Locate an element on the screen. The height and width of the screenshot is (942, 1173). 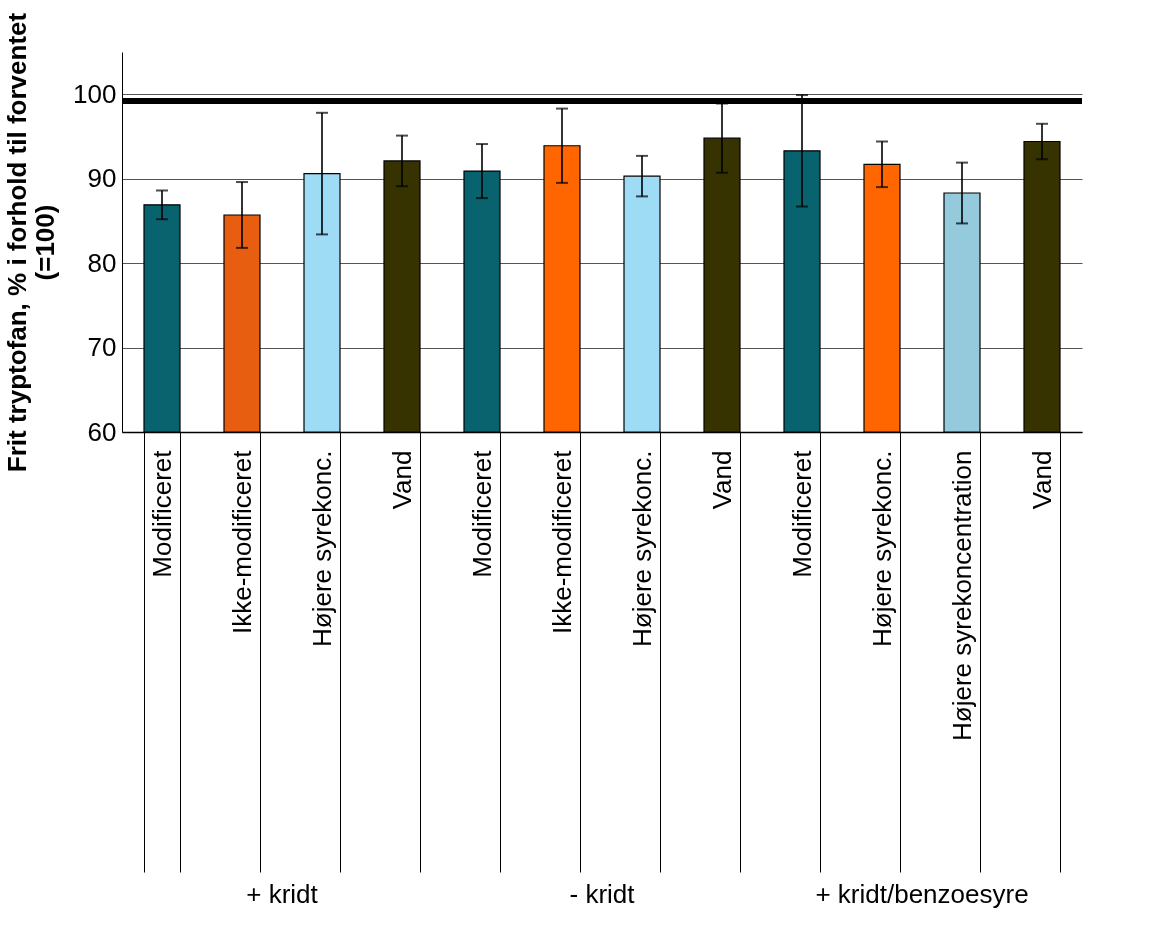
y-tick-label: 80 is located at coordinates (102, 262).